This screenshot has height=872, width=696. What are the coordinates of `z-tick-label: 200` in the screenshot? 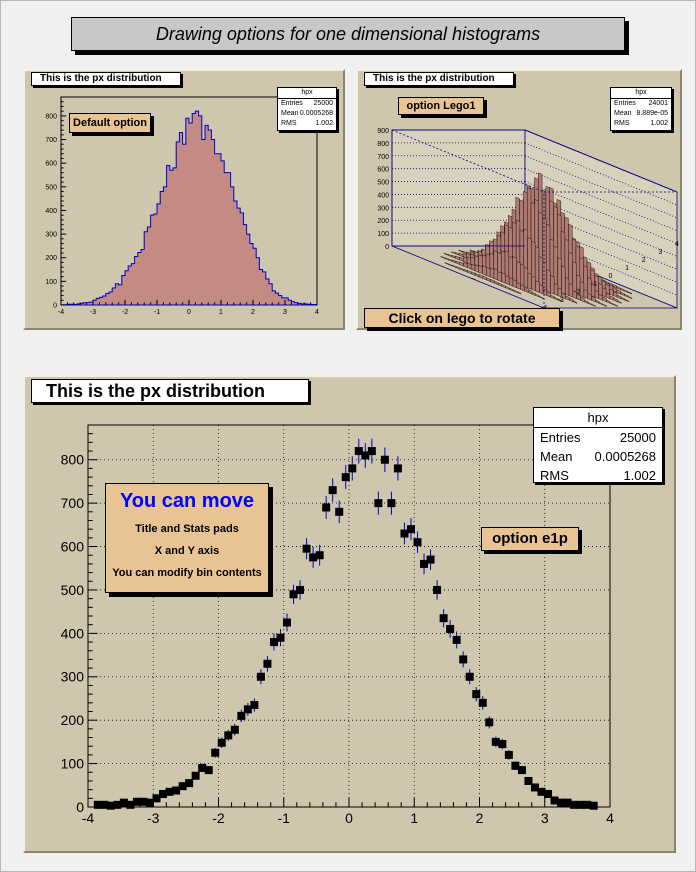 It's located at (383, 221).